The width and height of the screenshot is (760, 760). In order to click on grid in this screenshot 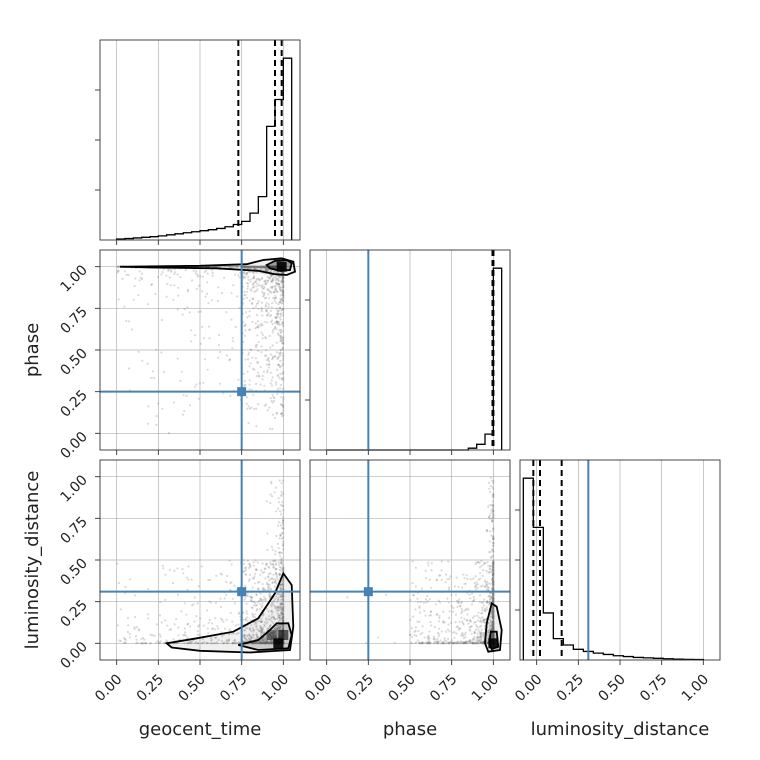, I will do `click(410, 350)`.